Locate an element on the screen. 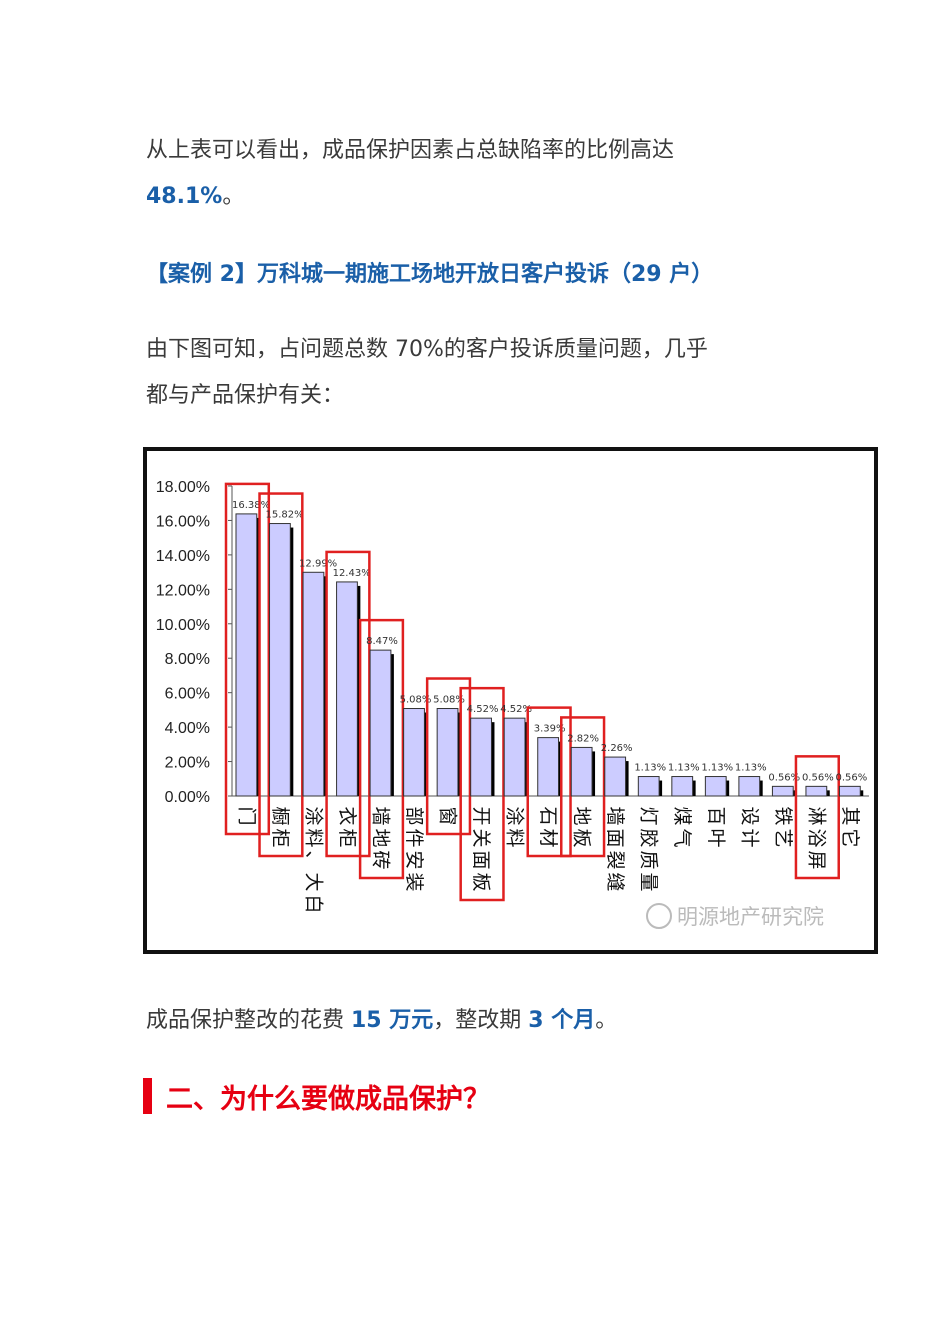 The image size is (950, 1344). paragraph-defect-rate: 从上表可以看出，成品保护因素占总缺陷率的比例高达 48.1%。 is located at coordinates (410, 174).